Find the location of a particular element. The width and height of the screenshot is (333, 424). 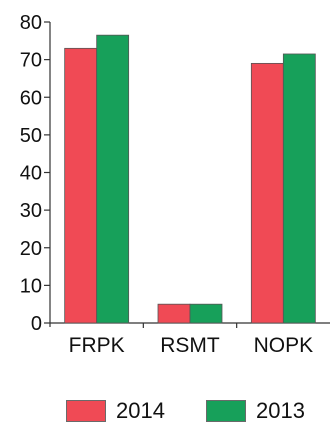

y-tick-label: 30 is located at coordinates (31, 211).